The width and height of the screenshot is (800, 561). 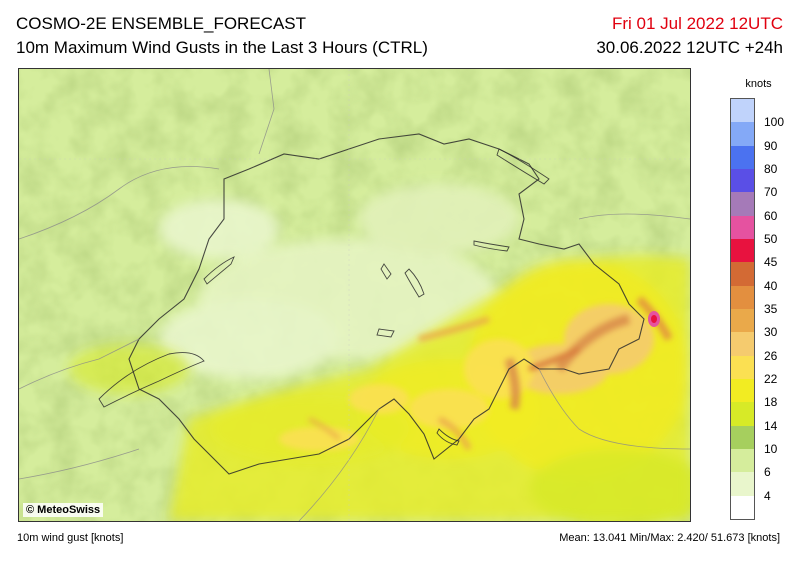 I want to click on legend-tick-label: 10, so click(x=771, y=449).